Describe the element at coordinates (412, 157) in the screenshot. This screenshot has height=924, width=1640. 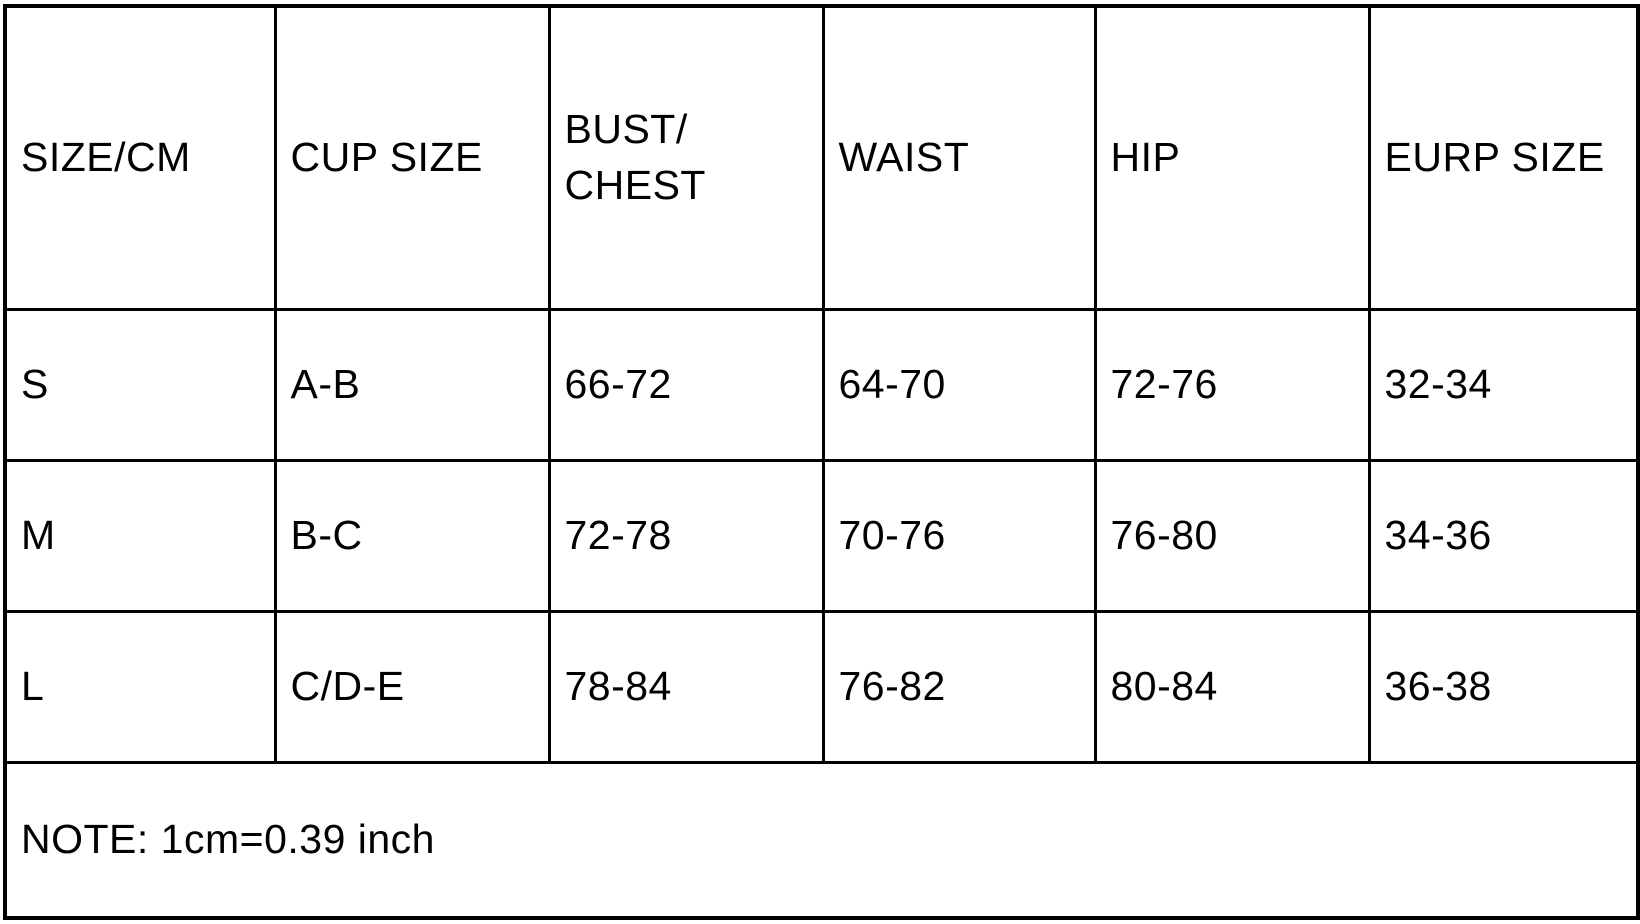
I see `header-cup-size: CUP SIZE` at that location.